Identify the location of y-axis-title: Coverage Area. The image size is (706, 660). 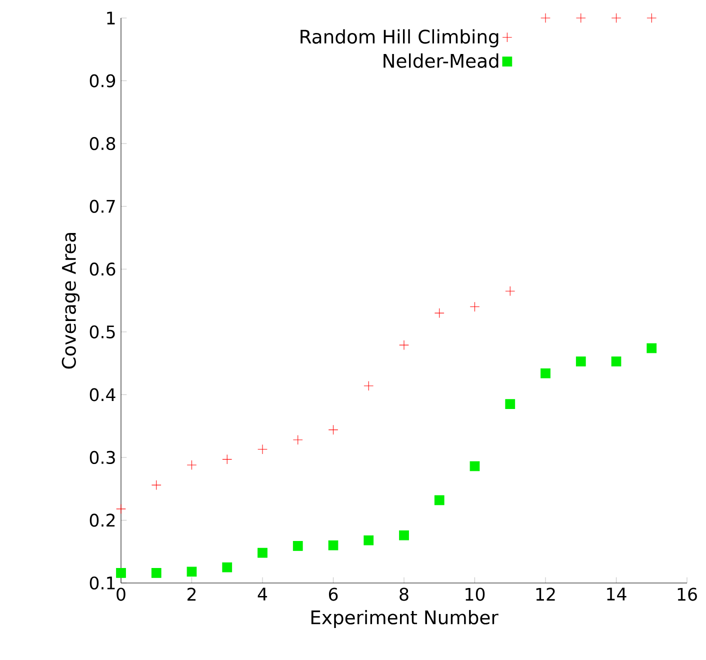
(71, 301).